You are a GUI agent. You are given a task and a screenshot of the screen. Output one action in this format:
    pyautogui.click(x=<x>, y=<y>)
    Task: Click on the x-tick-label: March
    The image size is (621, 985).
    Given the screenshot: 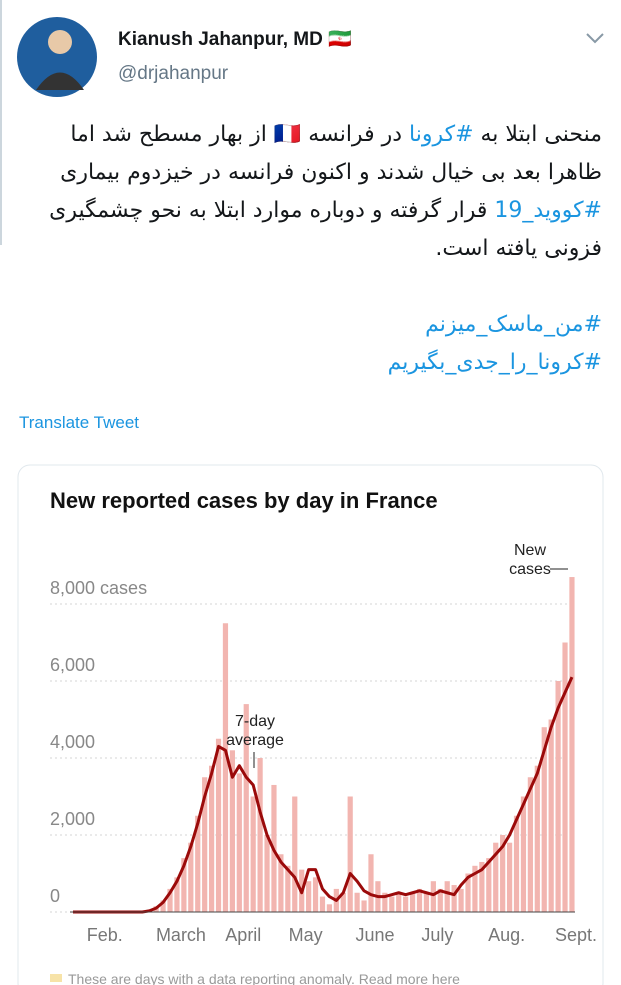 What is the action you would take?
    pyautogui.click(x=181, y=935)
    